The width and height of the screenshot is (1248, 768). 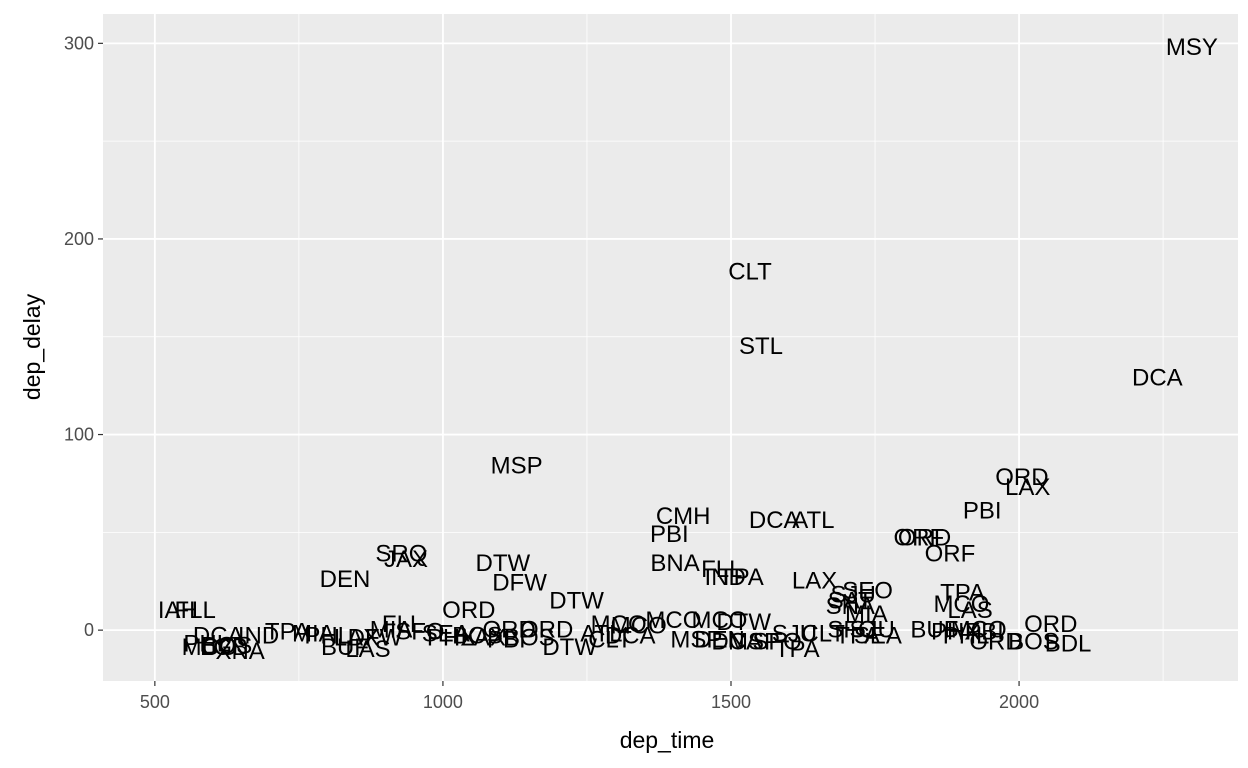 I want to click on y-tick-label: 100, so click(x=79, y=435).